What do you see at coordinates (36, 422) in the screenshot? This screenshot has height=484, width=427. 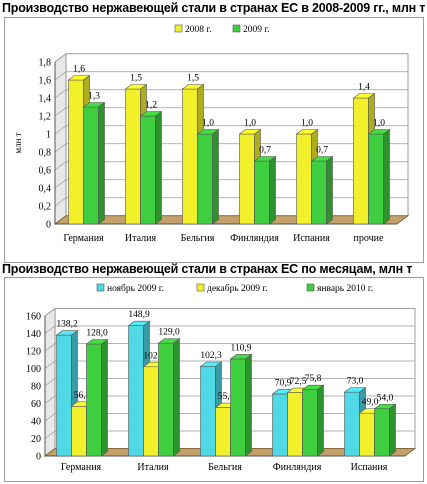 I see `chart-2-ytick-label: 40` at bounding box center [36, 422].